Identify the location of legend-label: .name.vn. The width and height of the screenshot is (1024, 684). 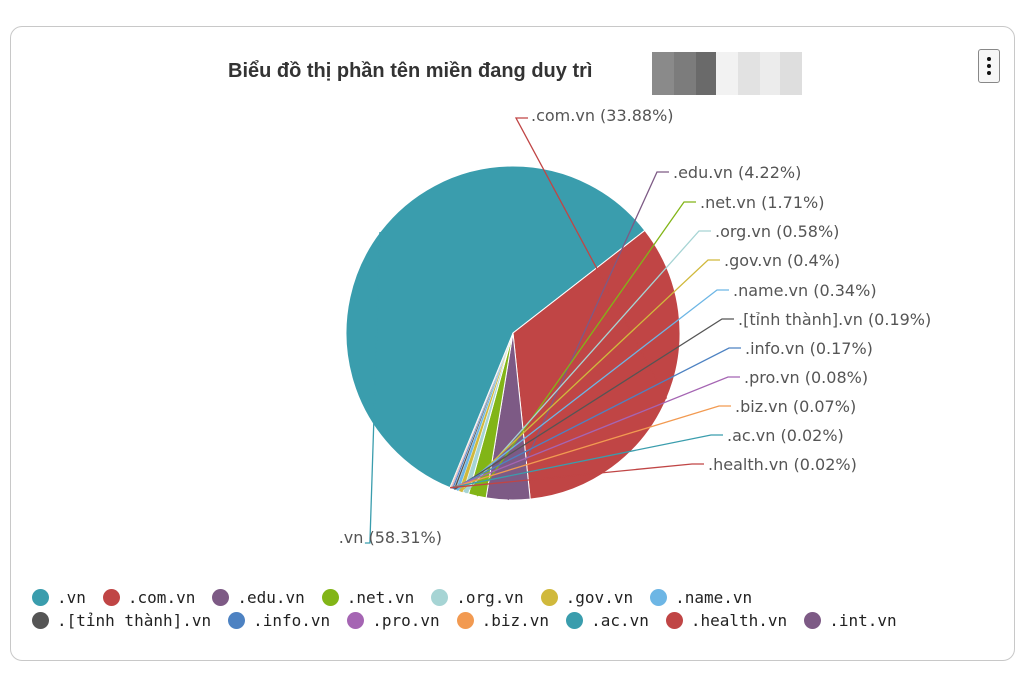
(714, 597).